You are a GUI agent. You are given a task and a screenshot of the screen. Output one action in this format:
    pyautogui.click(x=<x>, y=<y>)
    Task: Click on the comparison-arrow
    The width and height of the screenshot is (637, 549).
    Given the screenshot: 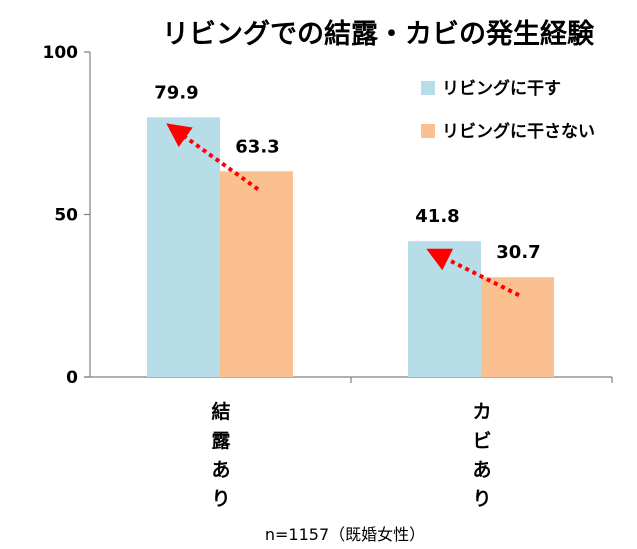 What is the action you would take?
    pyautogui.click(x=213, y=157)
    